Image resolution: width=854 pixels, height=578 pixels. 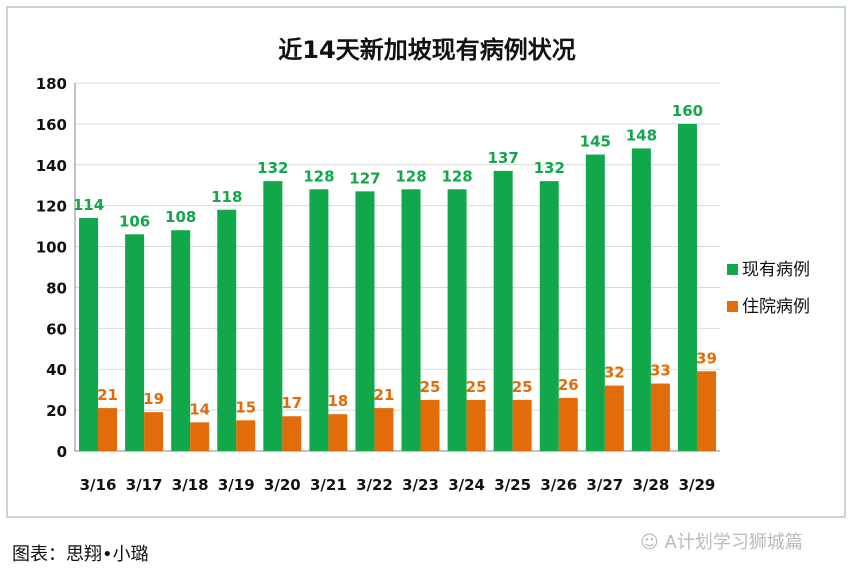 What do you see at coordinates (337, 401) in the screenshot?
I see `data-label: 18` at bounding box center [337, 401].